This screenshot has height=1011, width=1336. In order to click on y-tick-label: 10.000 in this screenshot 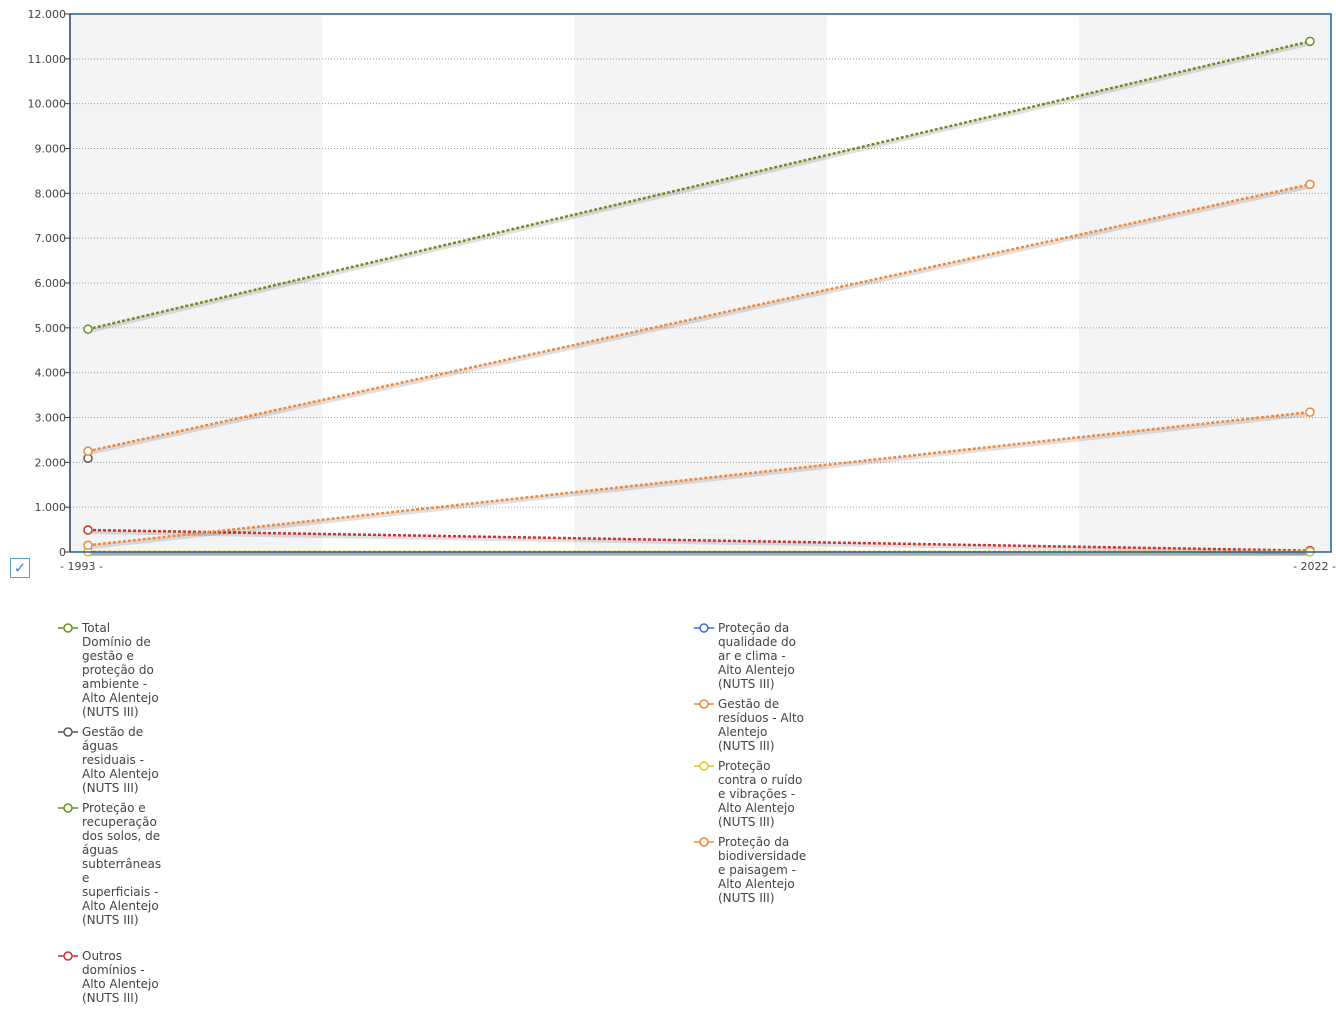, I will do `click(47, 104)`.